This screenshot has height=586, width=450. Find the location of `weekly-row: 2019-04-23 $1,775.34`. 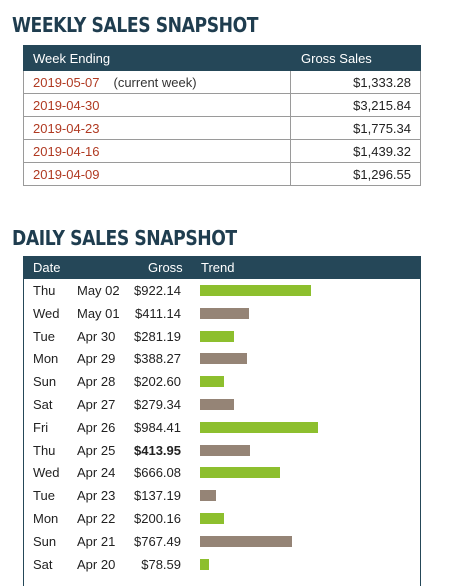

weekly-row: 2019-04-23 $1,775.34 is located at coordinates (222, 128).